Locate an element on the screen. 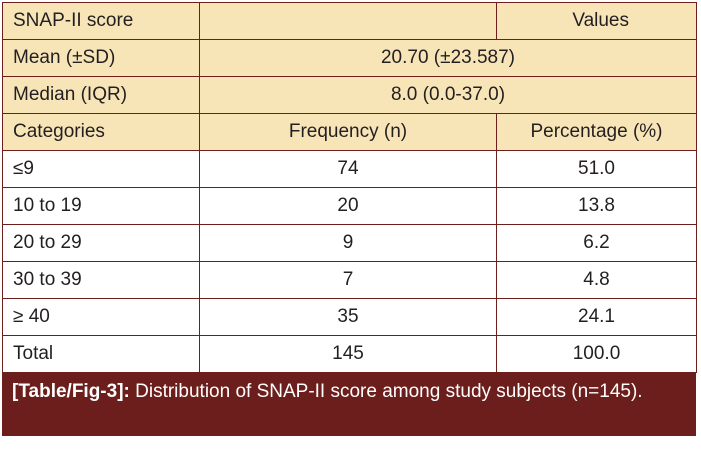  column-header-frequency: Frequency (n) is located at coordinates (348, 132).